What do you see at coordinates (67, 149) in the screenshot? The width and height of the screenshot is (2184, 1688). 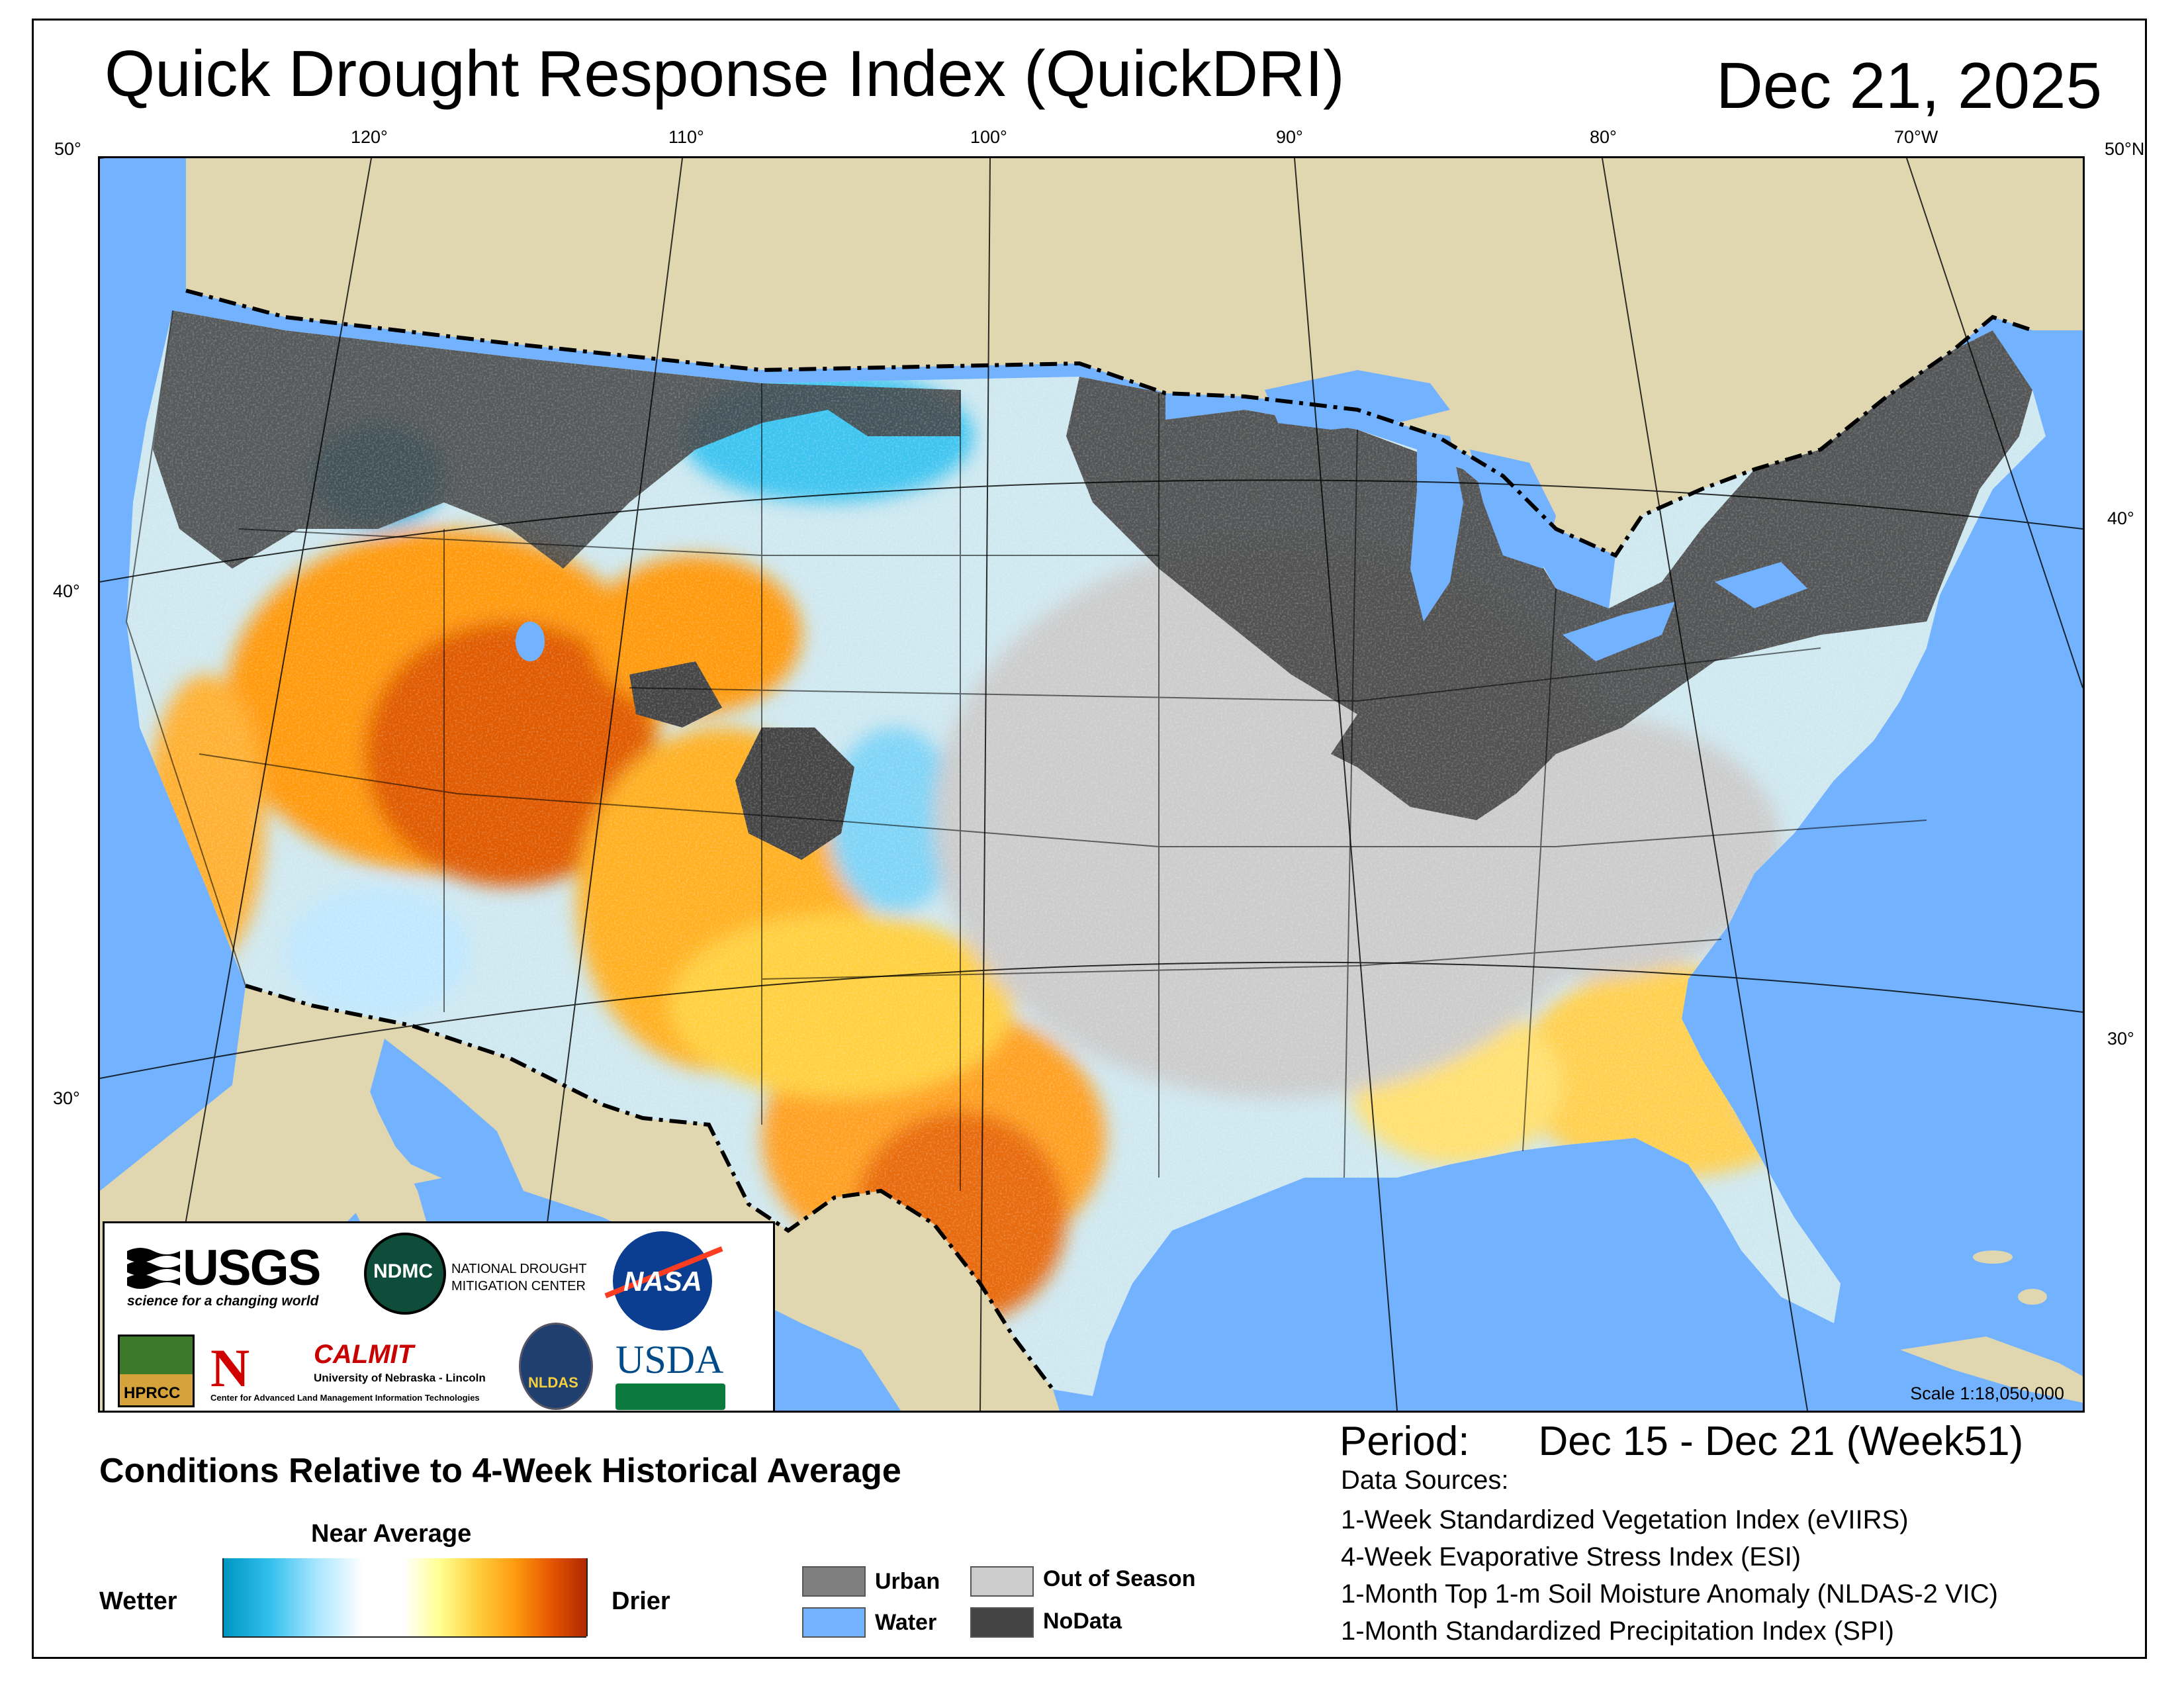 I see `lat-label-top-left: 50°` at bounding box center [67, 149].